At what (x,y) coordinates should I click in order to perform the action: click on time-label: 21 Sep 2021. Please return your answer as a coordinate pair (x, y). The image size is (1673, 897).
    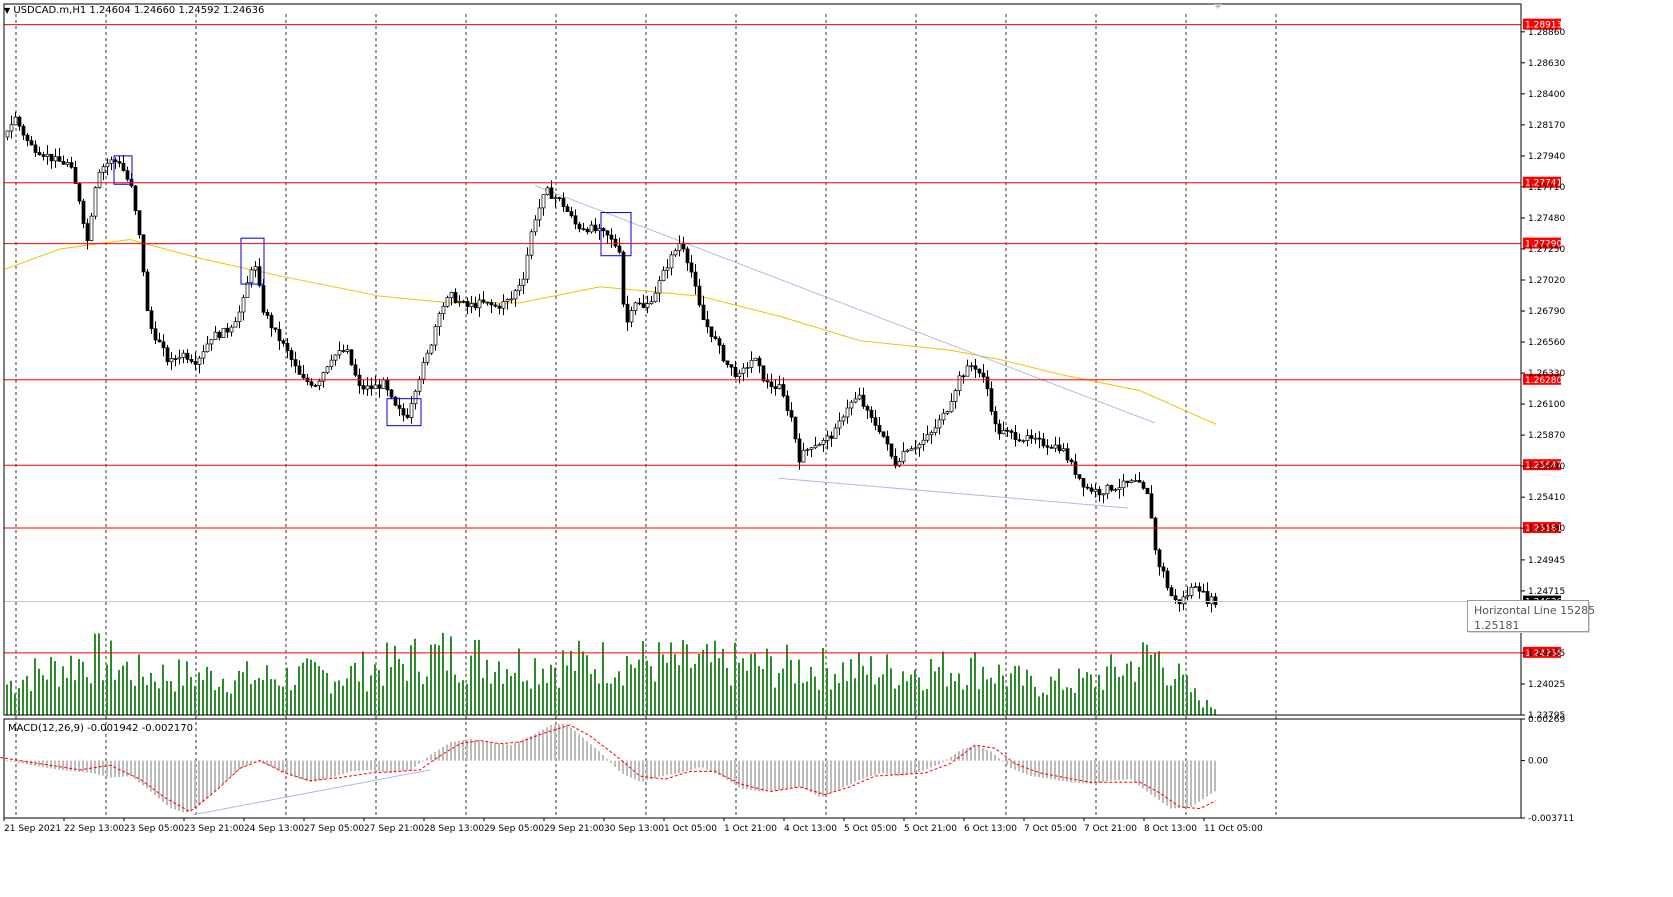
    Looking at the image, I should click on (32, 829).